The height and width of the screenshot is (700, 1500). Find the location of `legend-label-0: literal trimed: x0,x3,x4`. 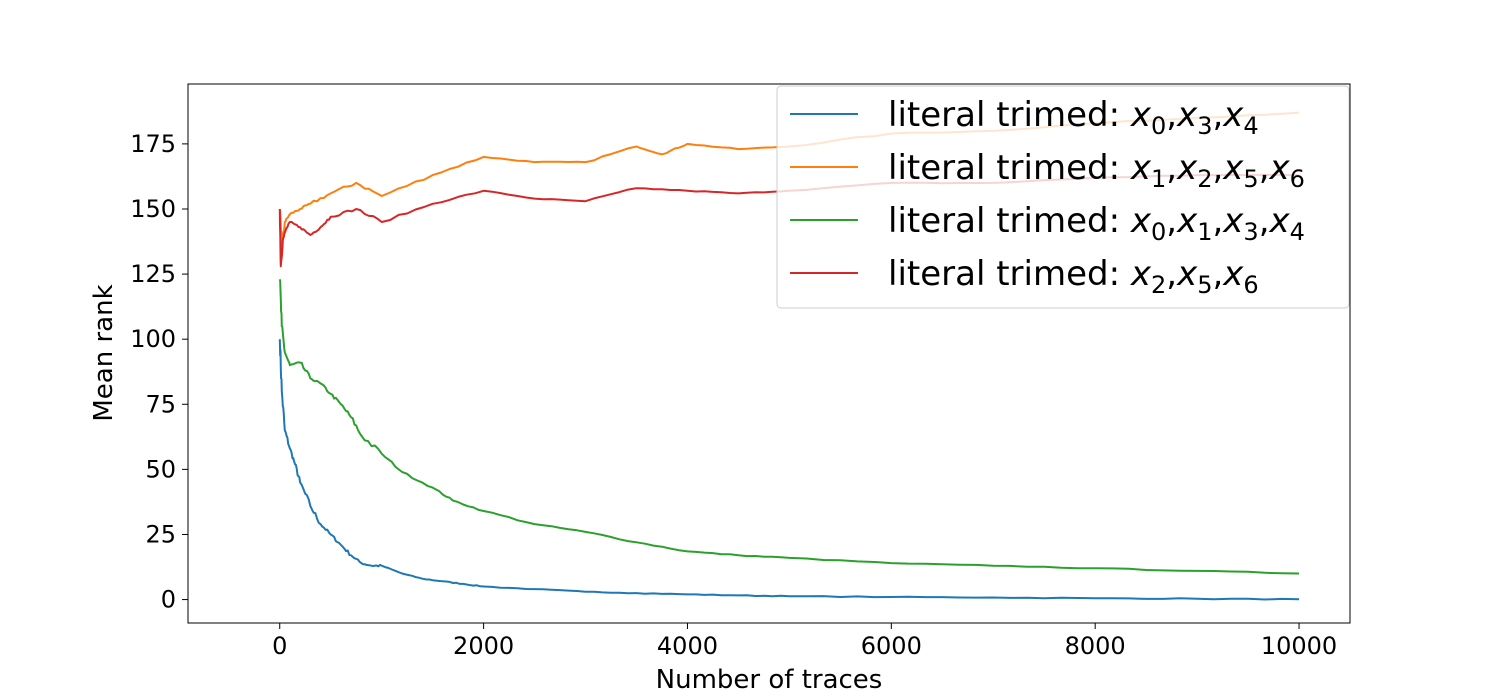

legend-label-0: literal trimed: x0,x3,x4 is located at coordinates (1073, 117).